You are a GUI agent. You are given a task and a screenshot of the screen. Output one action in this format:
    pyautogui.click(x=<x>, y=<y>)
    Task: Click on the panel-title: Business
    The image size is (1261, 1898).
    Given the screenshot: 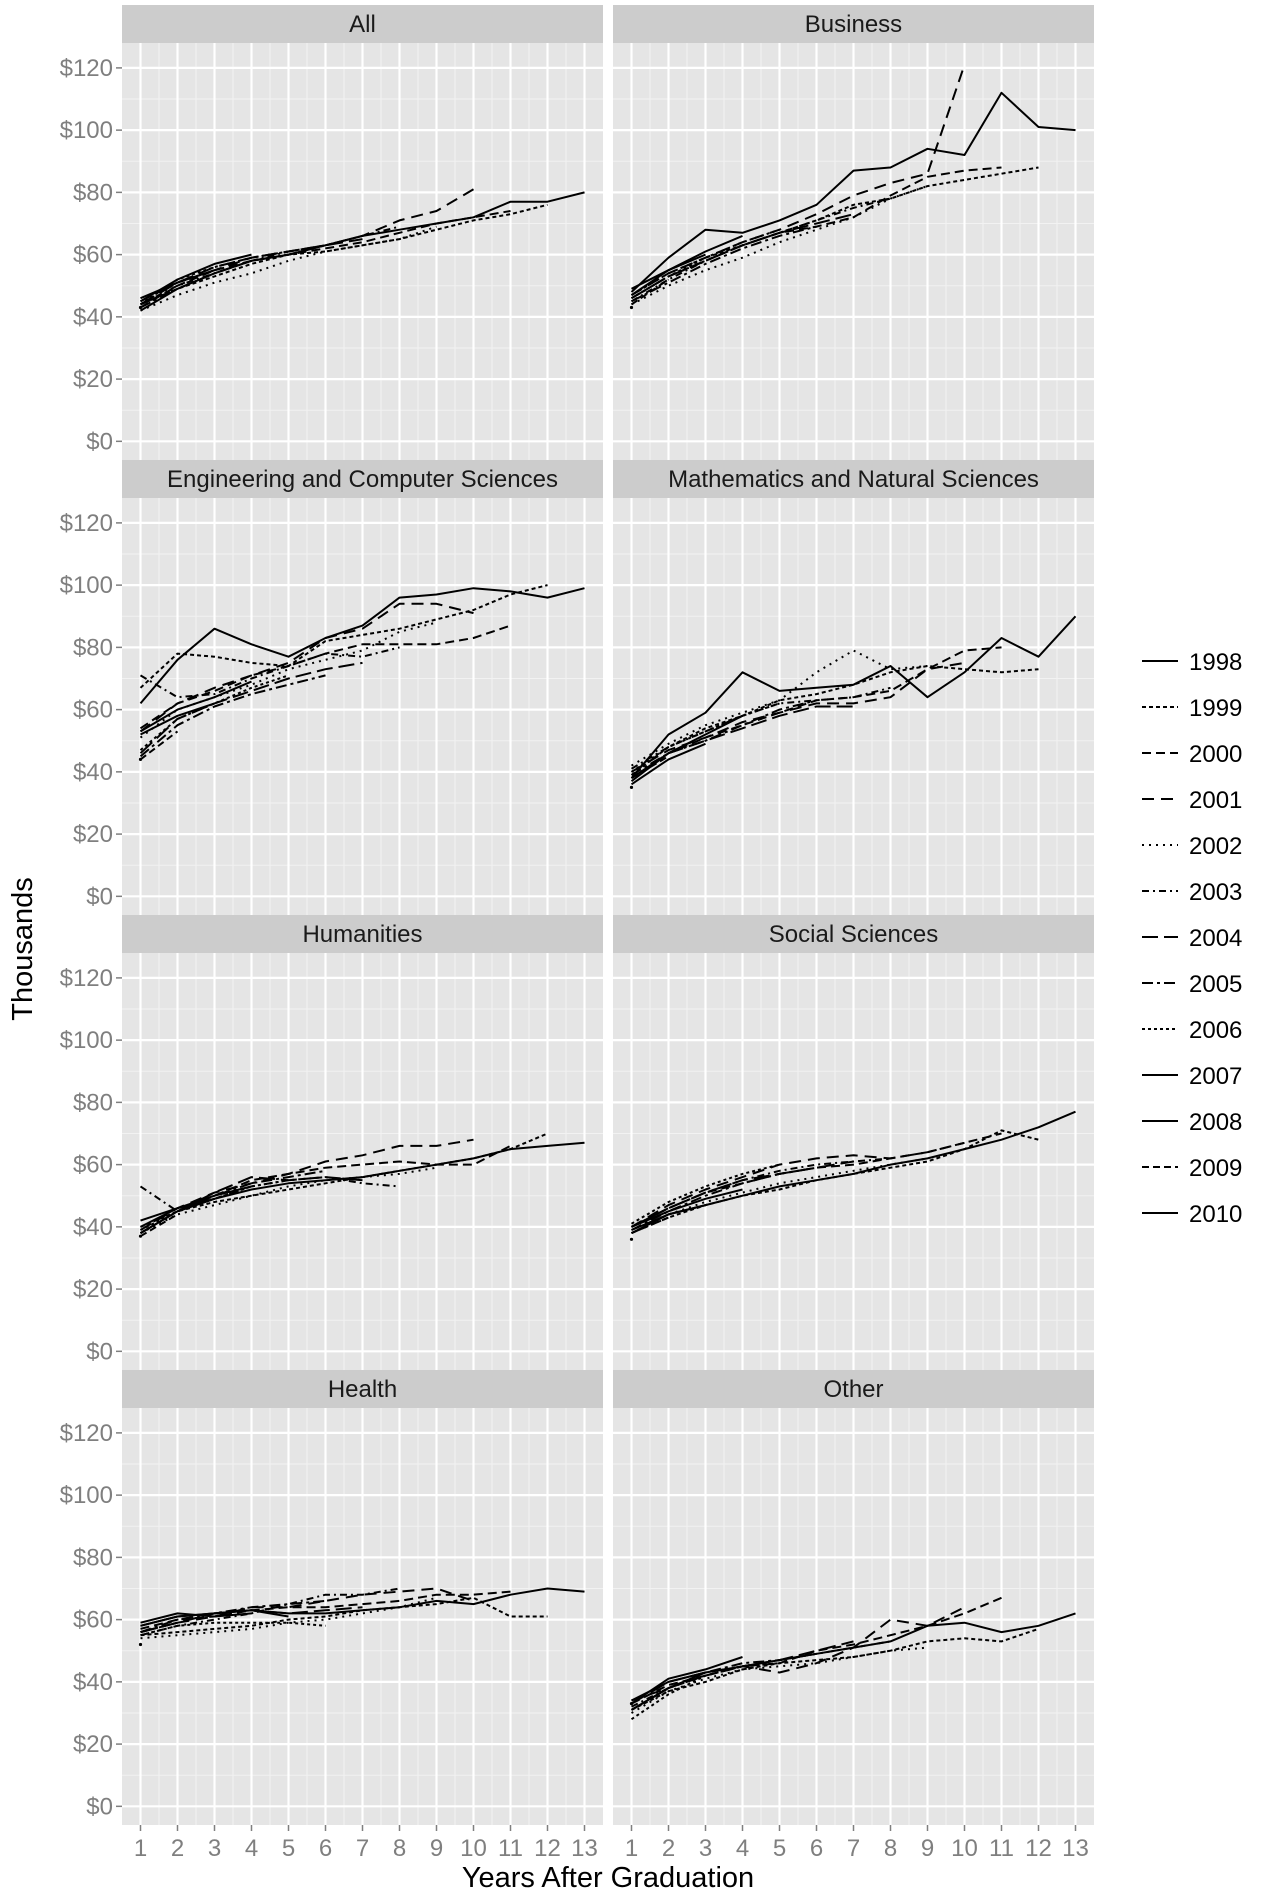 What is the action you would take?
    pyautogui.click(x=853, y=24)
    